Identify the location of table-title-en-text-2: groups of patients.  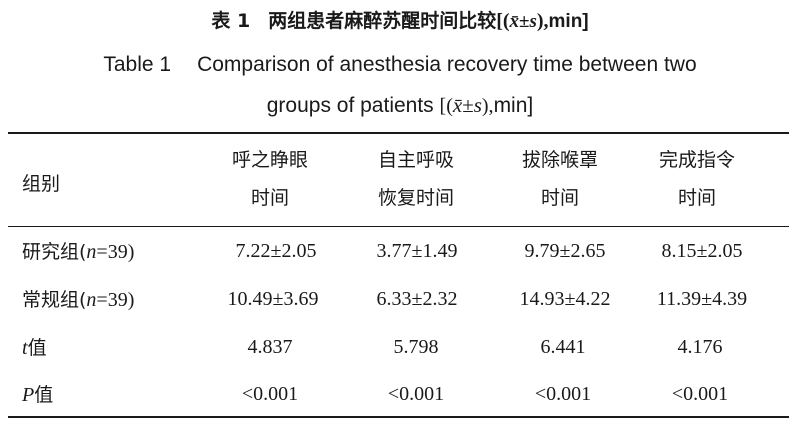
(350, 105).